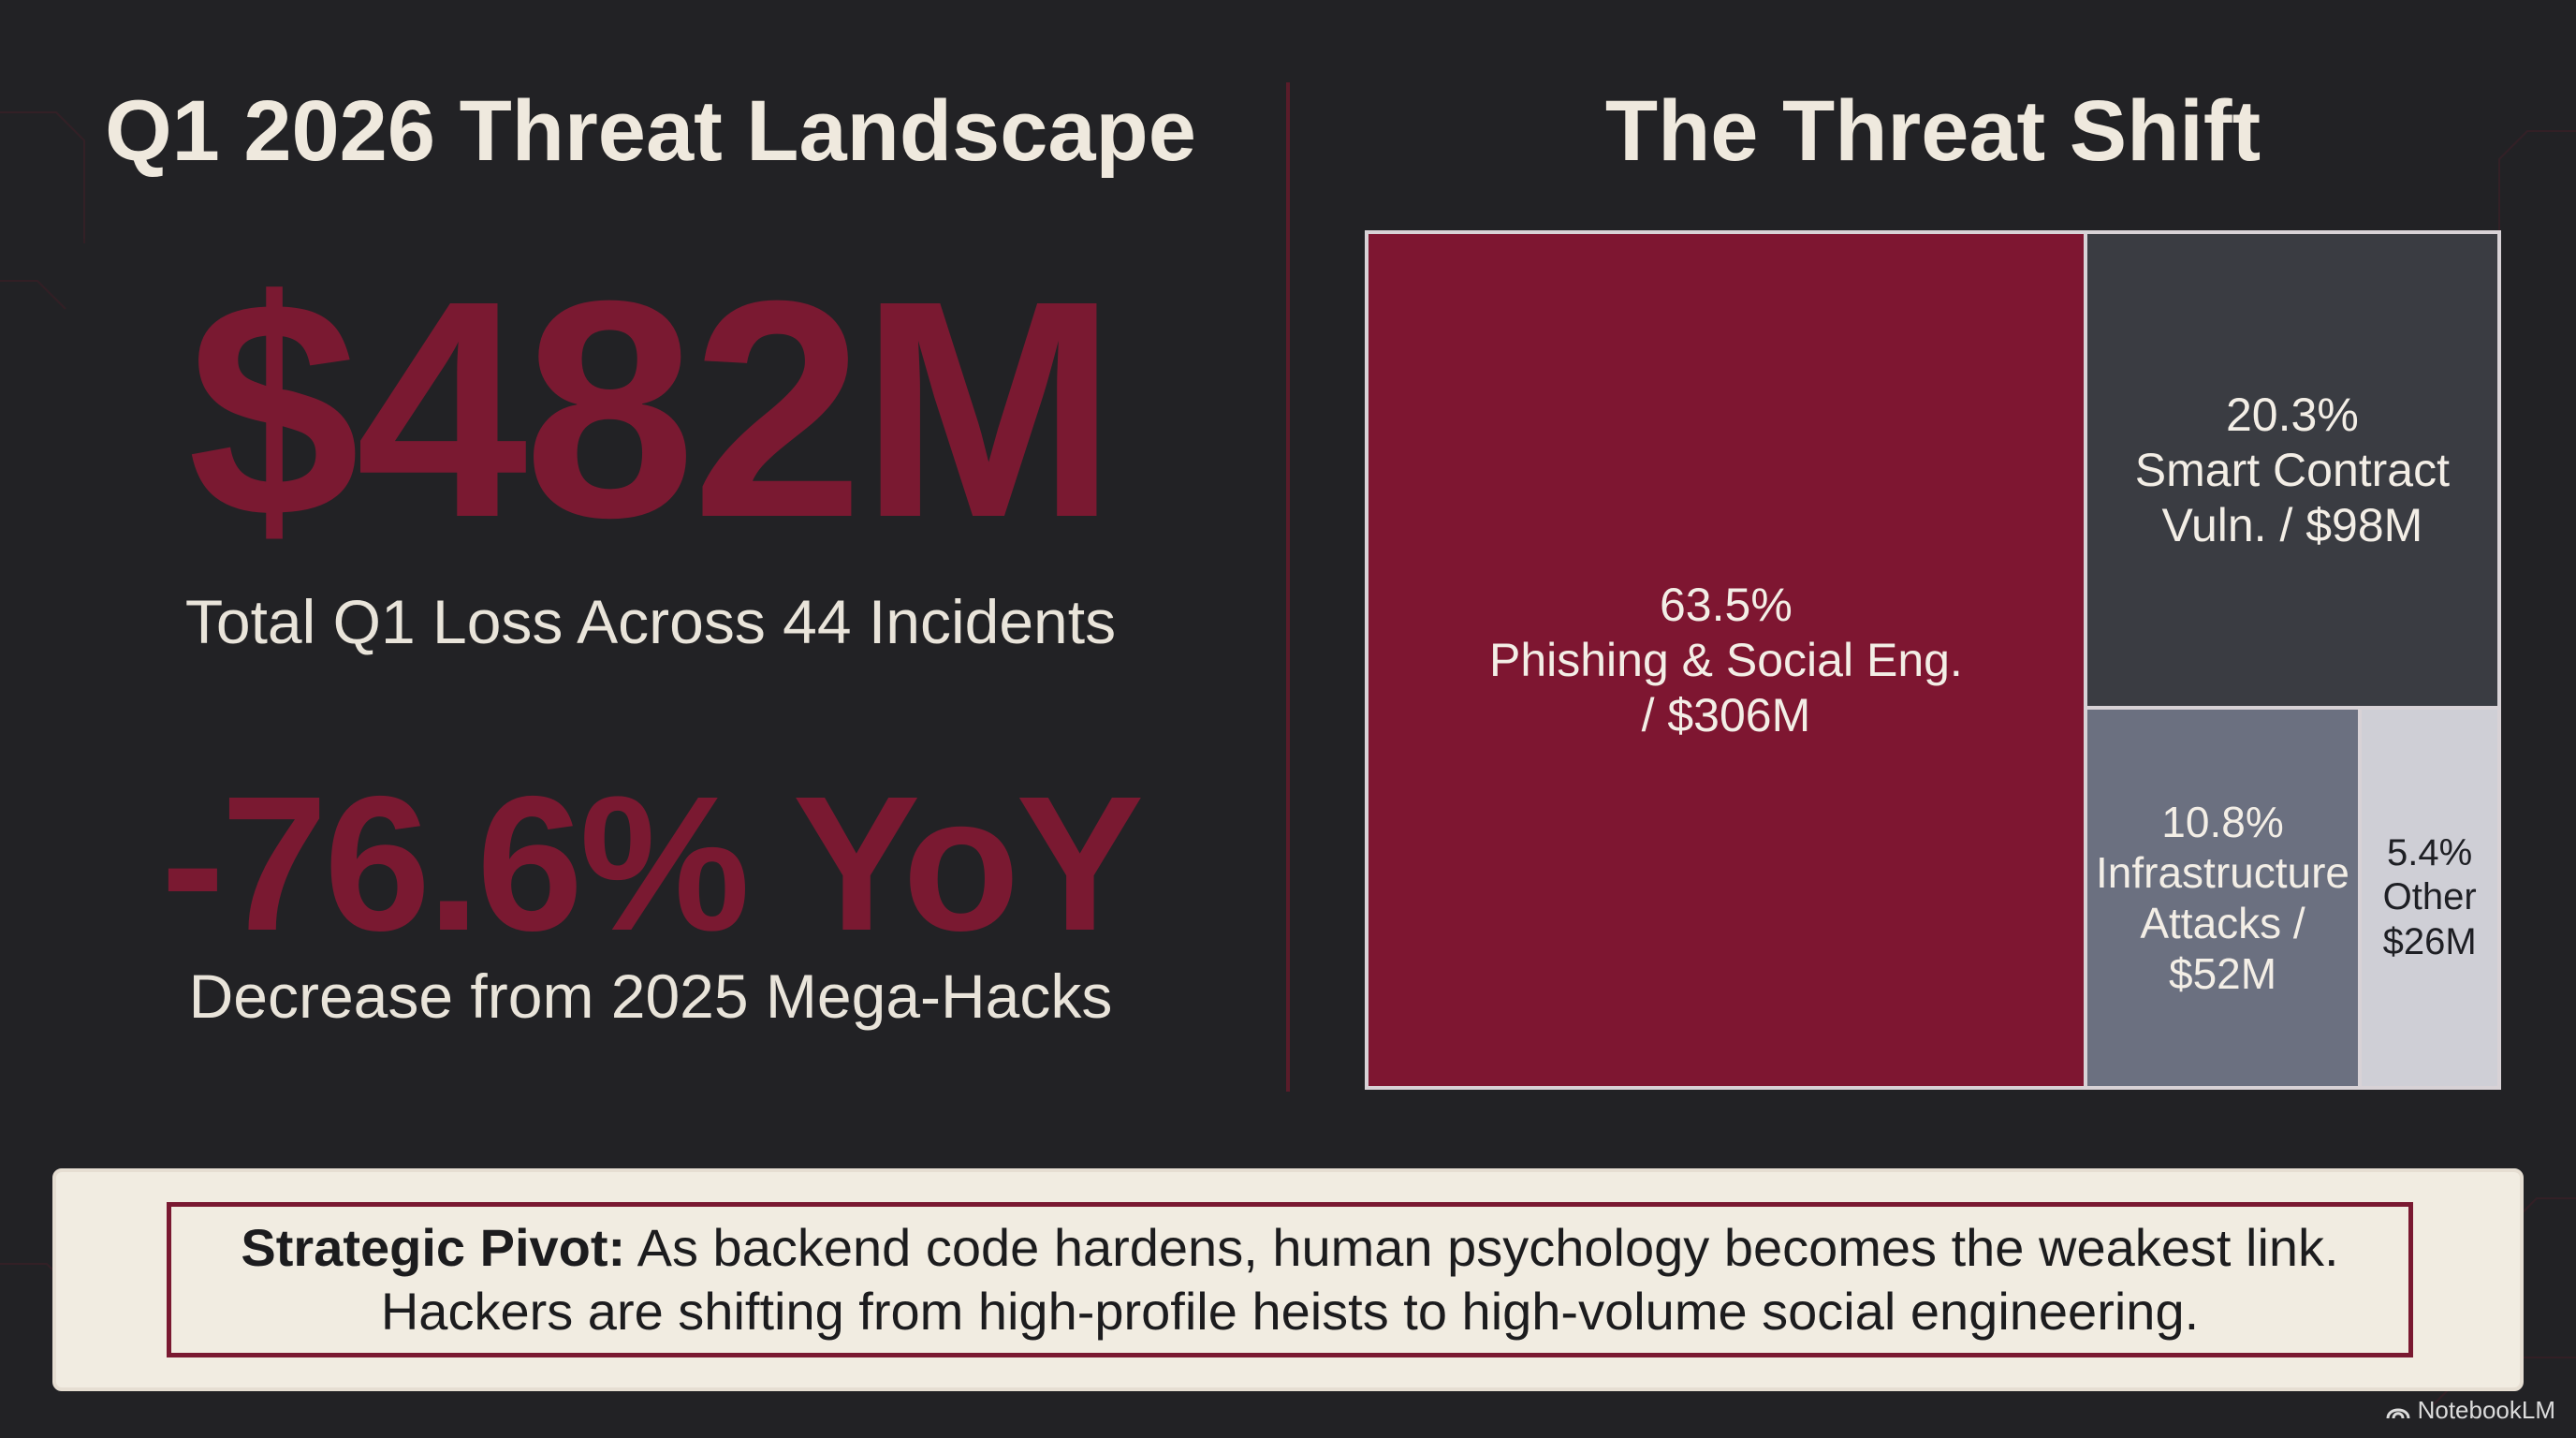  Describe the element at coordinates (2222, 974) in the screenshot. I see `treemap-label: $52M` at that location.